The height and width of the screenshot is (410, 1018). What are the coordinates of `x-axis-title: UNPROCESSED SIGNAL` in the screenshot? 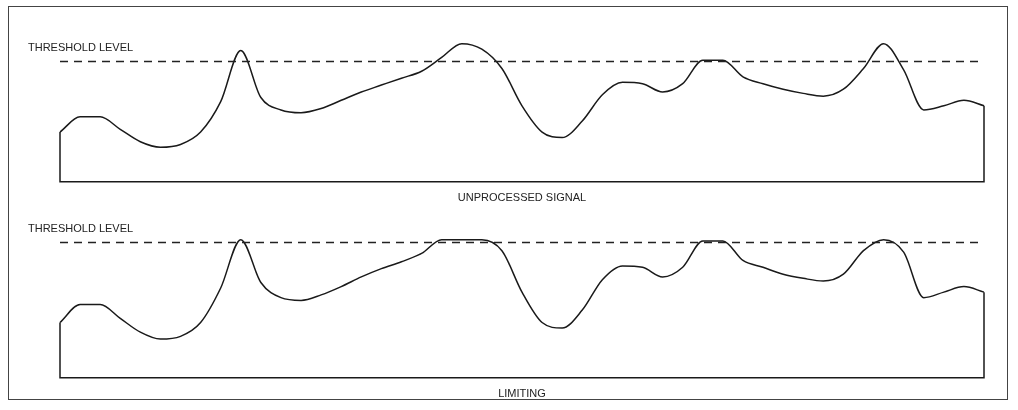 It's located at (522, 197).